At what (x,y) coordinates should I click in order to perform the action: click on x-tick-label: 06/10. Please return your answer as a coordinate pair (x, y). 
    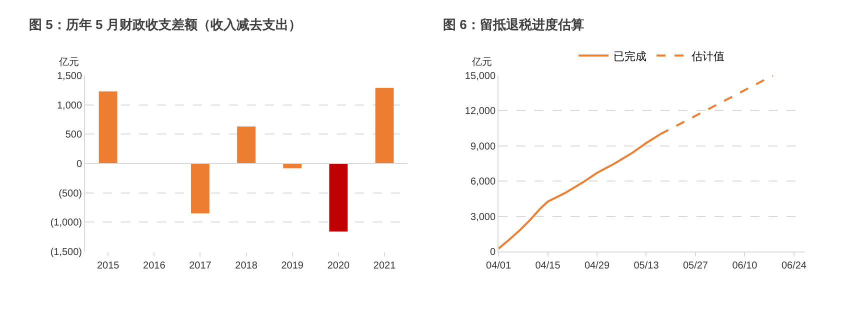
    Looking at the image, I should click on (745, 266).